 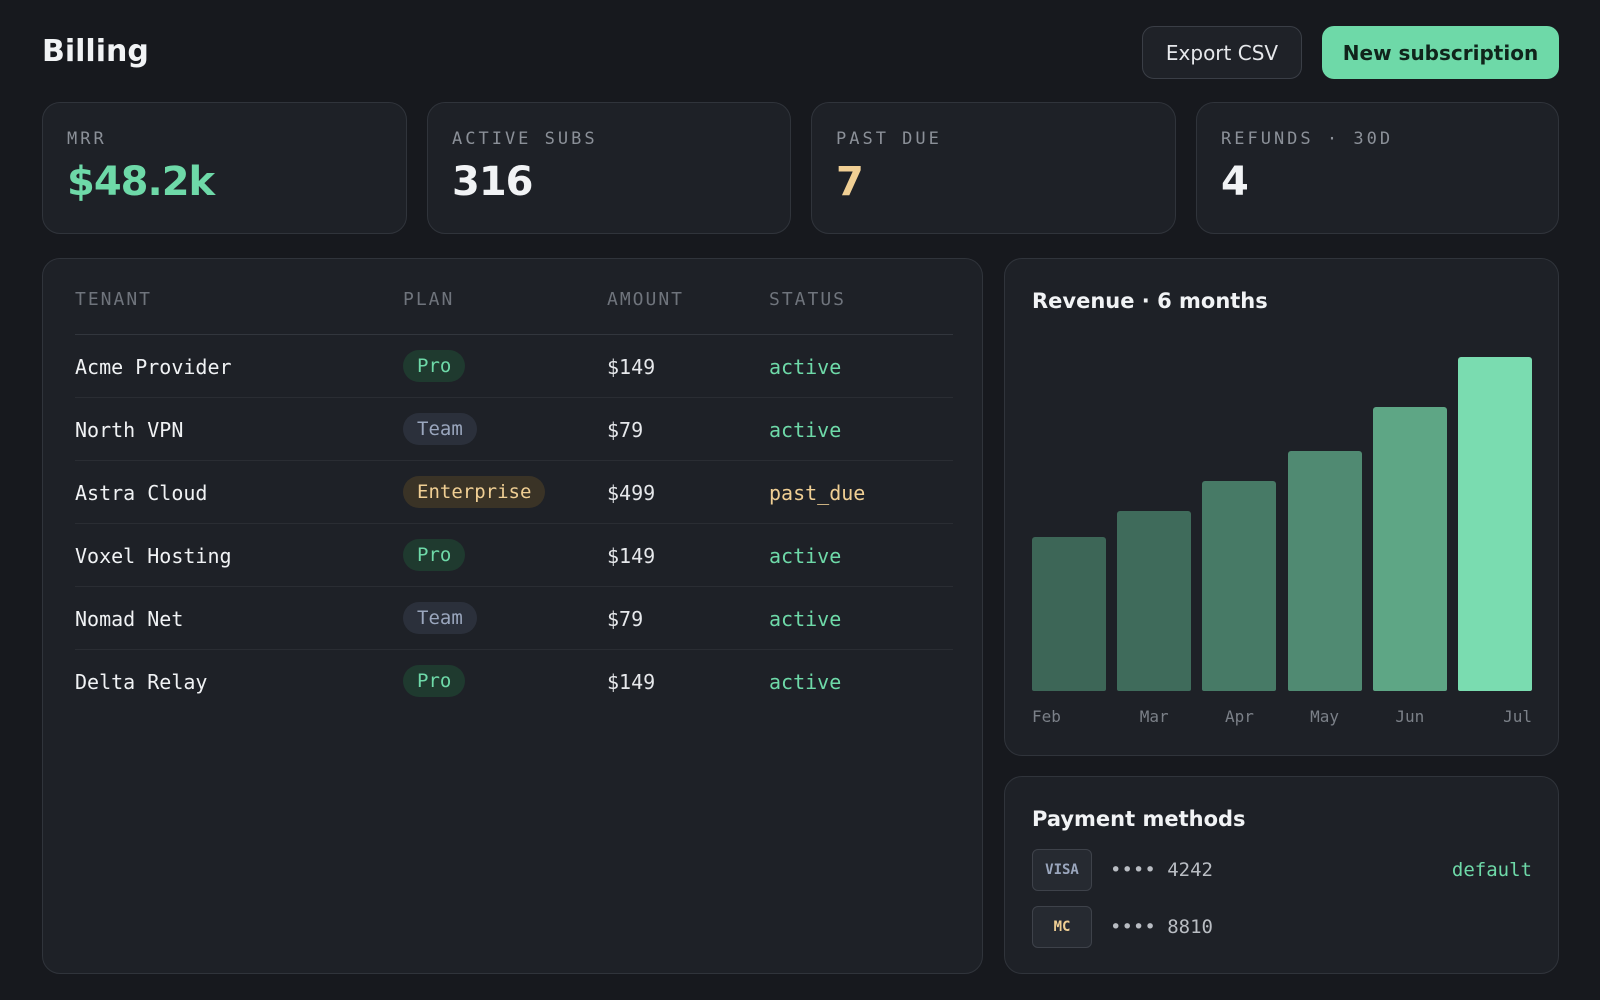 What do you see at coordinates (514, 555) in the screenshot?
I see `table-row: Voxel Hosting Pro $149 active` at bounding box center [514, 555].